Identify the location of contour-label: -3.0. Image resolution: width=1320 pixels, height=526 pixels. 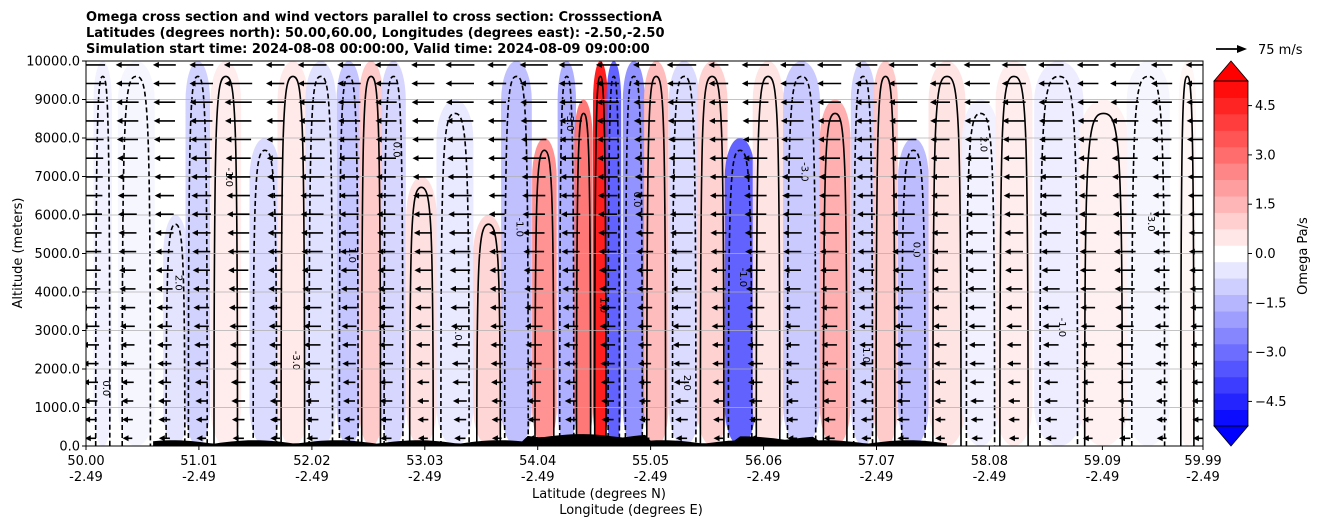
(295, 361).